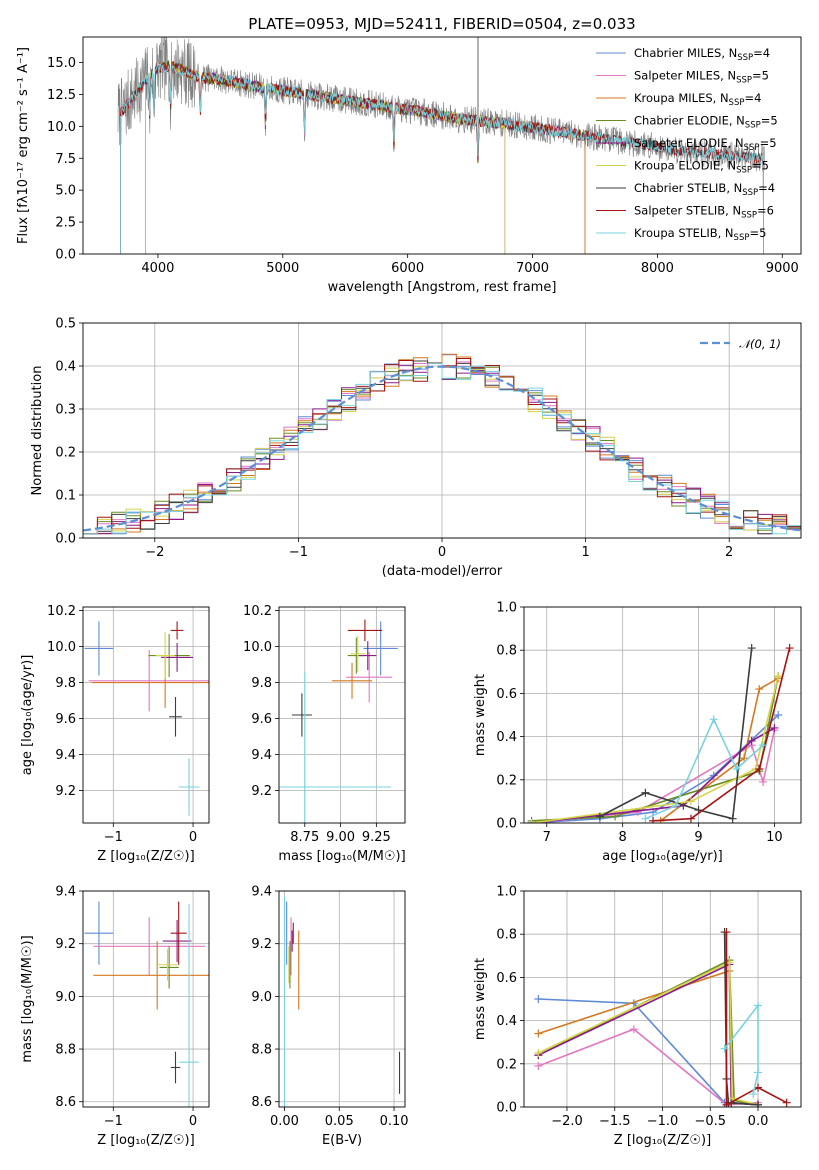 The width and height of the screenshot is (819, 1170). Describe the element at coordinates (154, 552) in the screenshot. I see `x-tick-label: −2` at that location.